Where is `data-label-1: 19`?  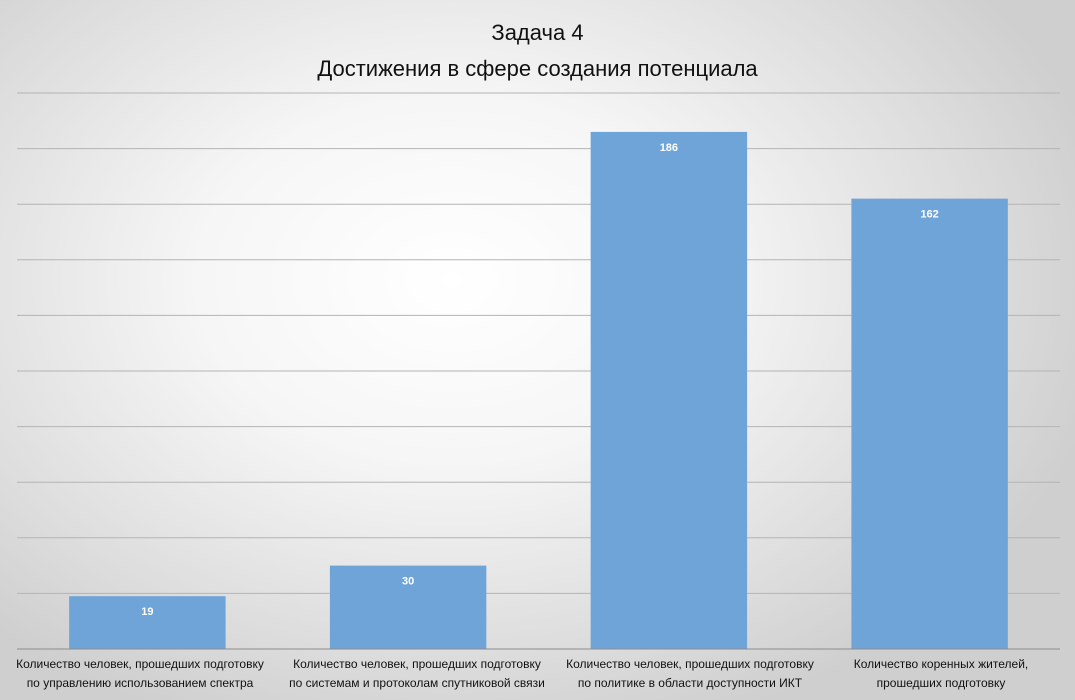 data-label-1: 19 is located at coordinates (147, 612).